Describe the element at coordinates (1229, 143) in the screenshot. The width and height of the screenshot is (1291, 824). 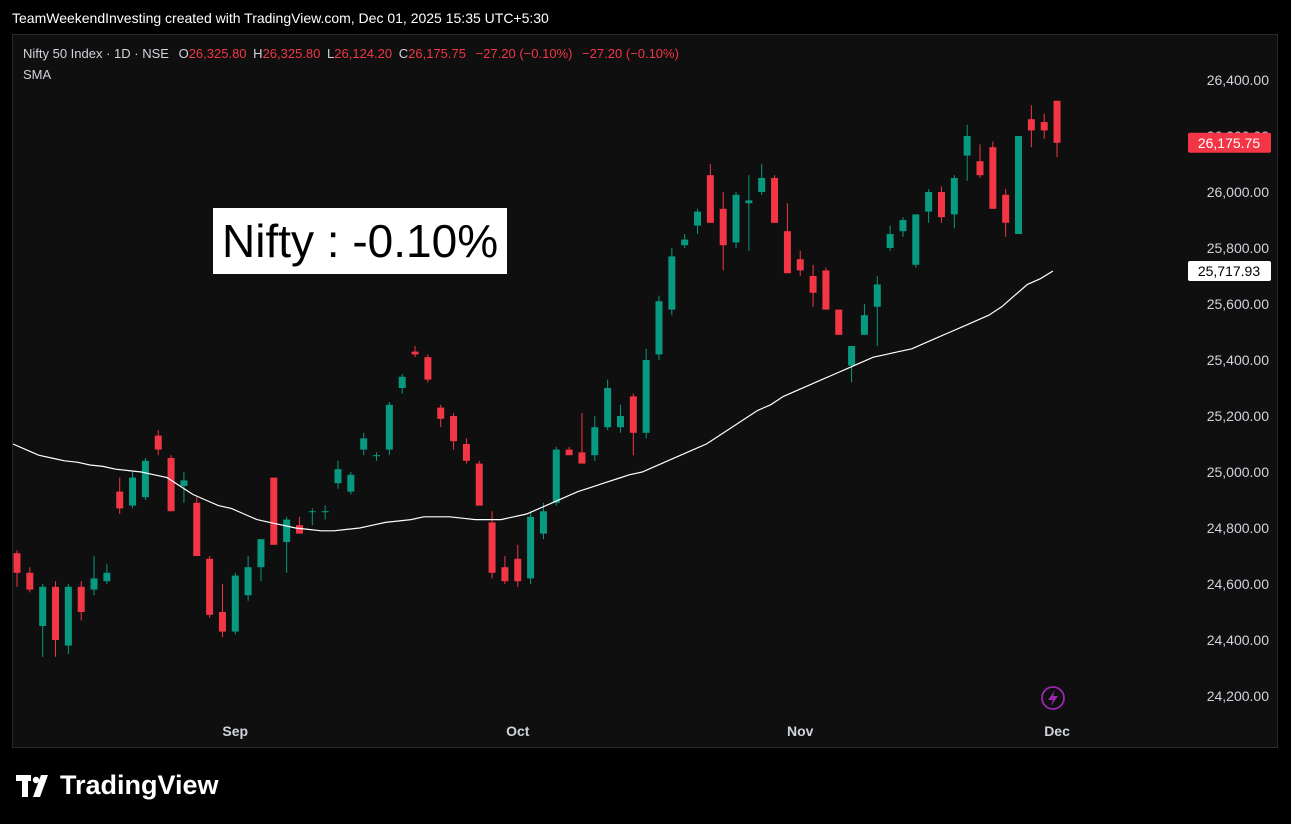
I see `last-price-label: 26,175.75` at that location.